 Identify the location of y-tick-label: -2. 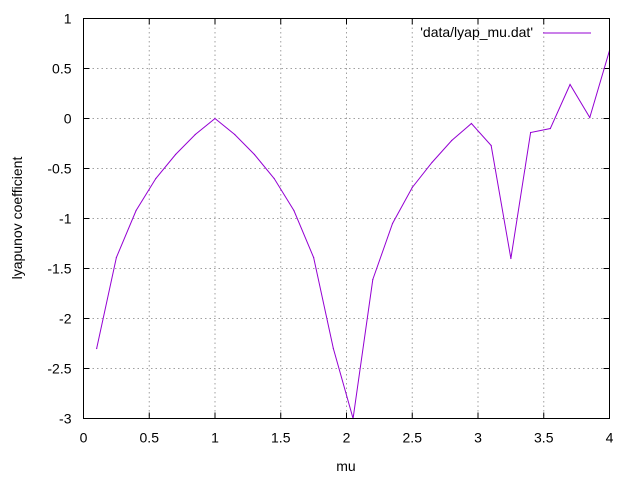
(65, 319).